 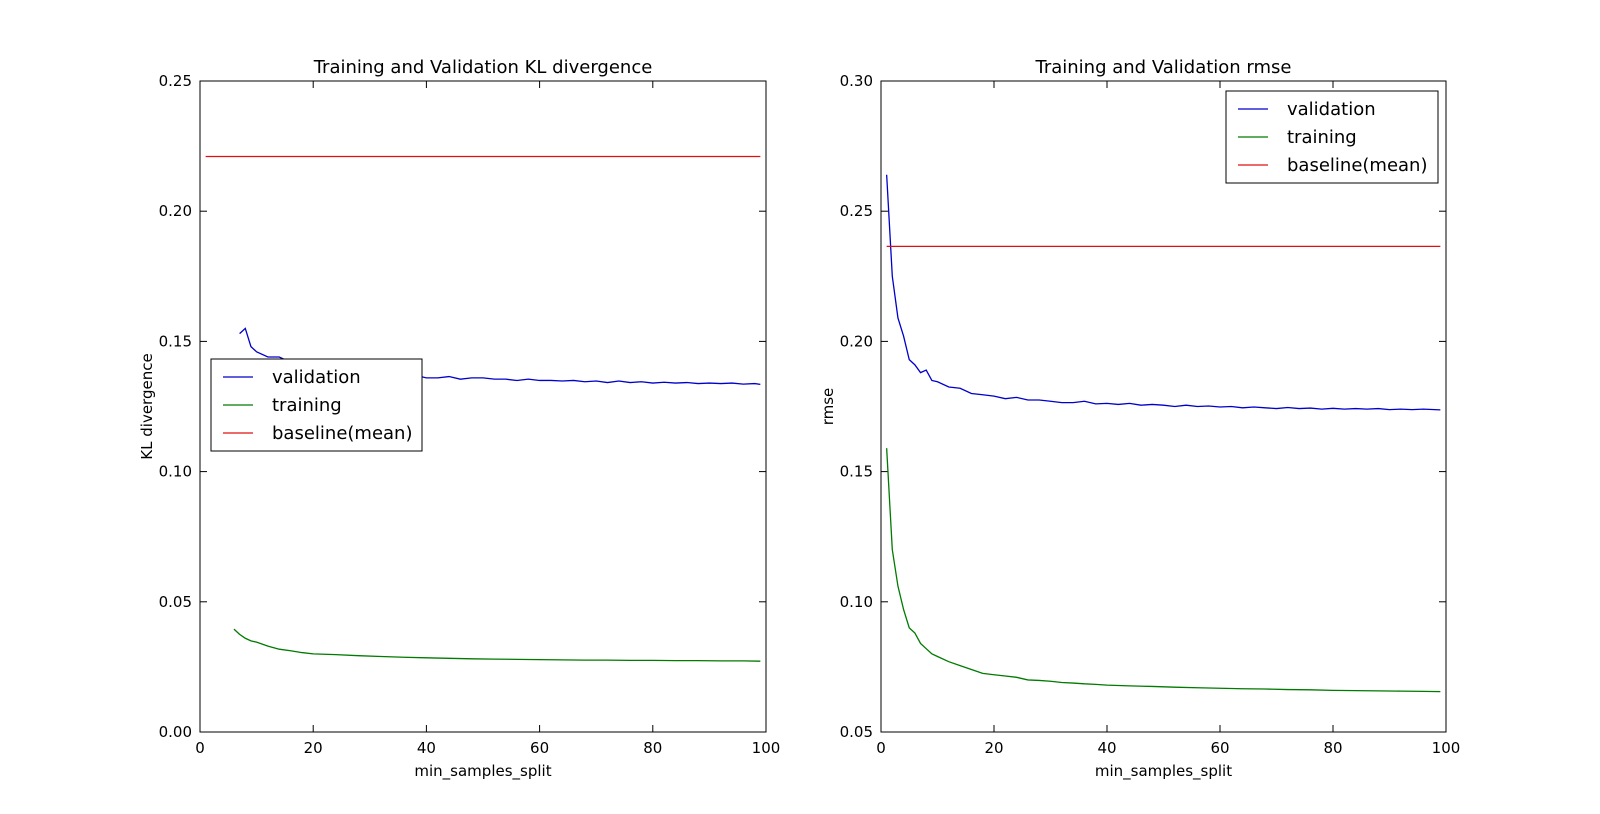 What do you see at coordinates (175, 732) in the screenshot?
I see `y-tick-label: 0.00` at bounding box center [175, 732].